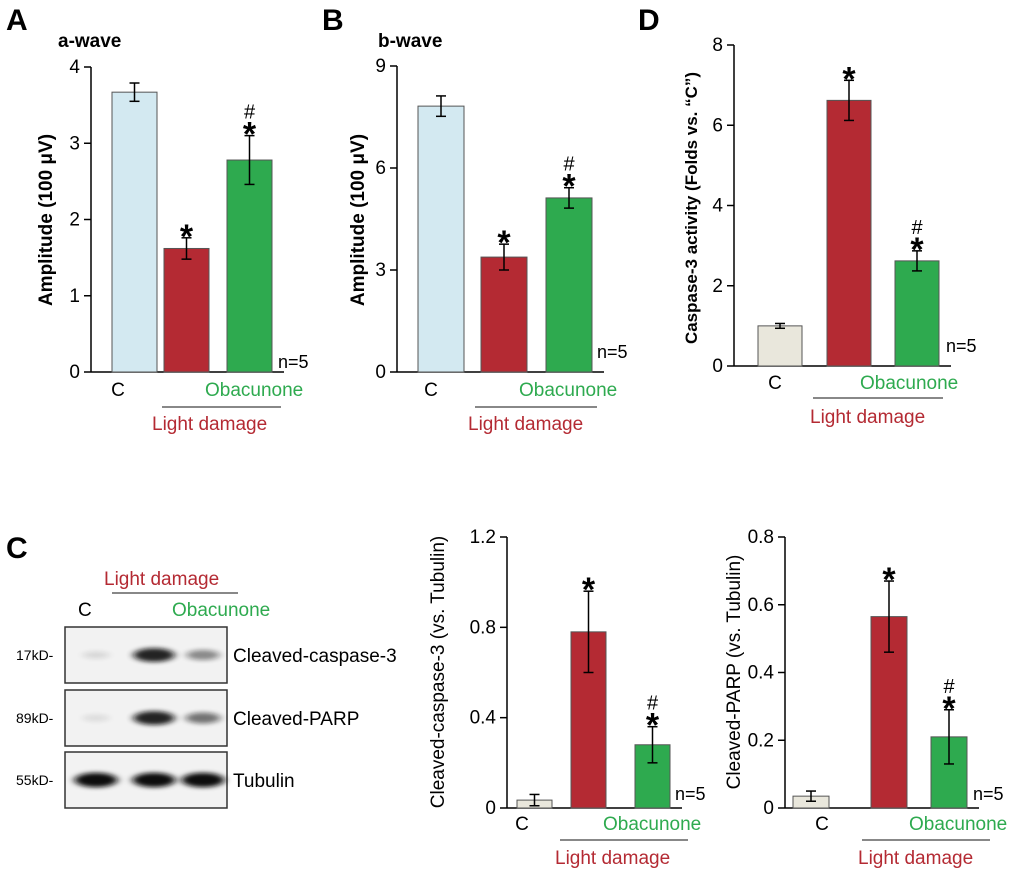 The image size is (1020, 872). What do you see at coordinates (649, 20) in the screenshot?
I see `panel-letter-d: D` at bounding box center [649, 20].